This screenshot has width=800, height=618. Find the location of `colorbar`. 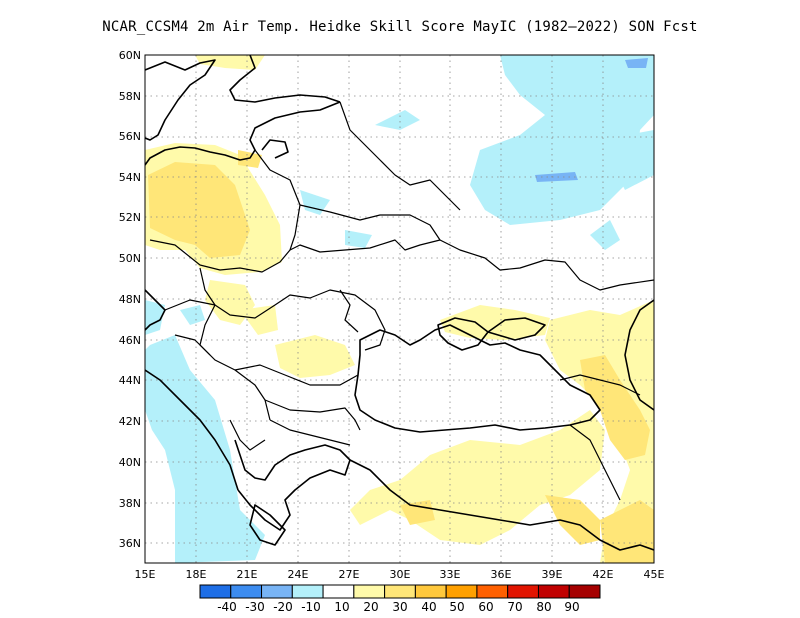

colorbar is located at coordinates (400, 591).